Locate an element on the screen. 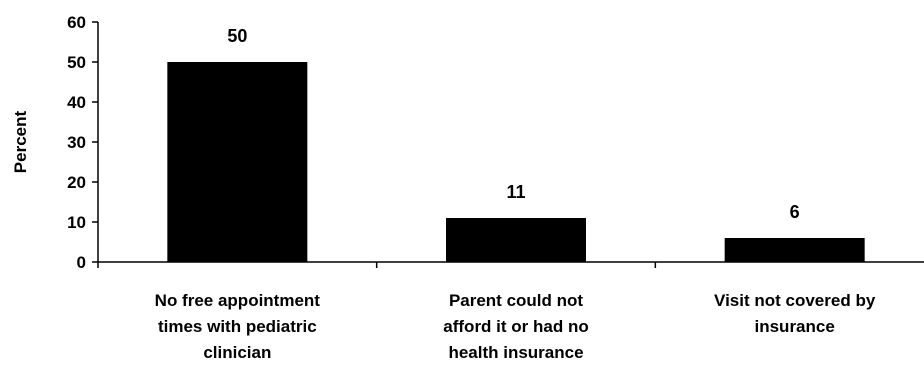 The width and height of the screenshot is (924, 381). y-tick-label: 40 is located at coordinates (76, 102).